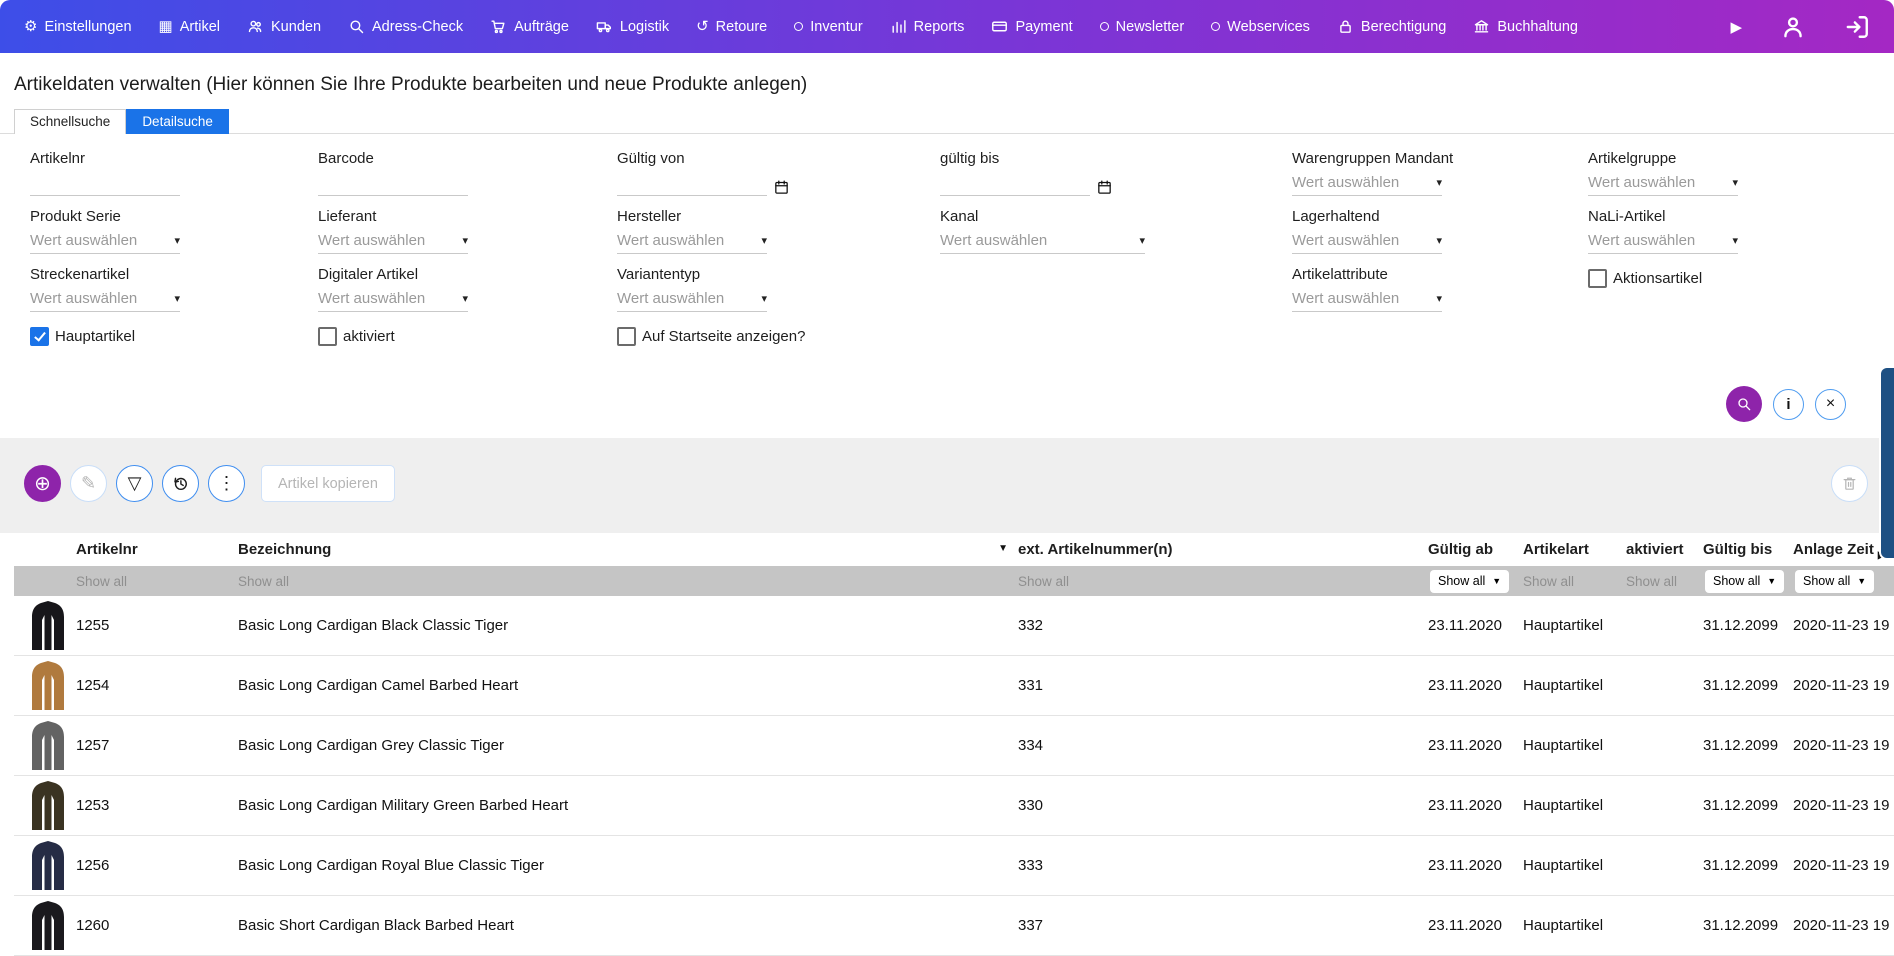 This screenshot has width=1894, height=956. I want to click on column-header-label: Bezeichnung, so click(285, 549).